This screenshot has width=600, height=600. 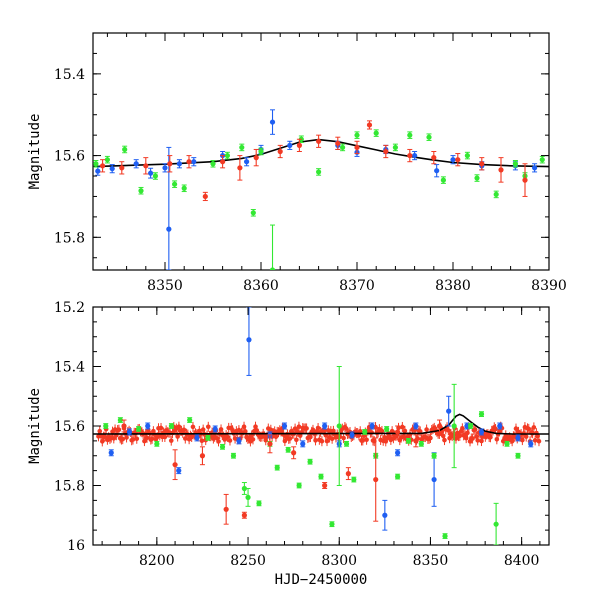 I want to click on top-y-axis-label: Magnitude, so click(x=35, y=152).